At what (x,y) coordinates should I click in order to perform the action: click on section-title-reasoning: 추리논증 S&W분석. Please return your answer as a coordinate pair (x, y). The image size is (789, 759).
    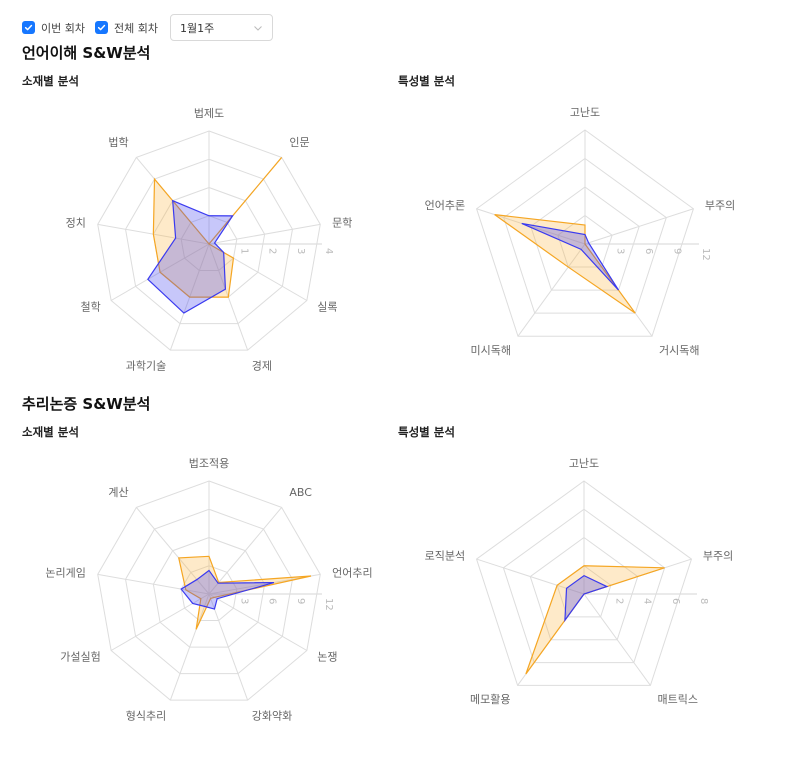
    Looking at the image, I should click on (86, 404).